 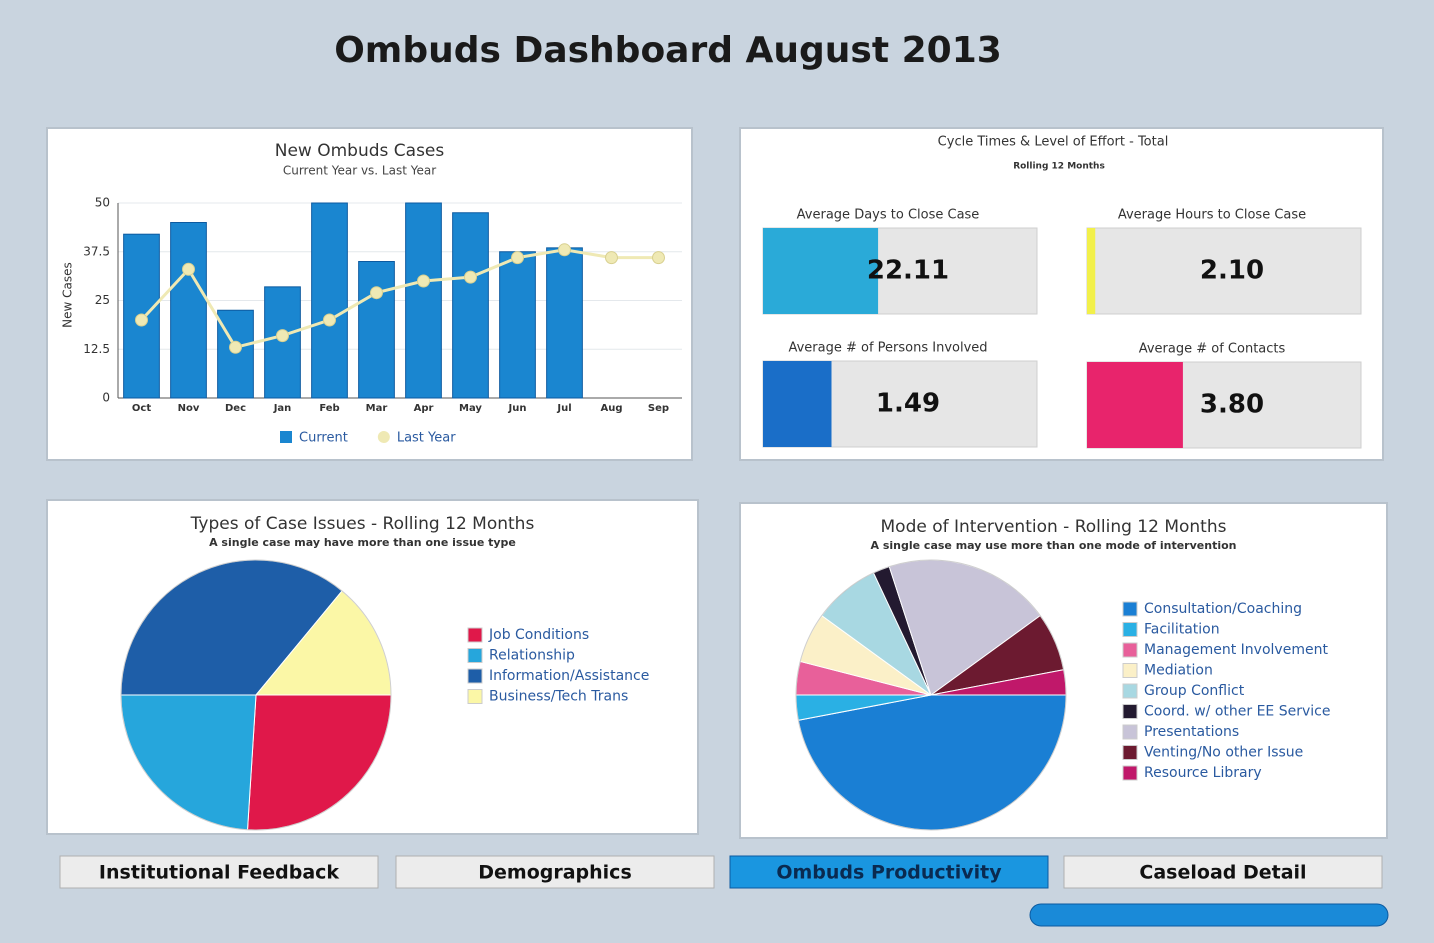 I want to click on nav-button-label: Ombuds Productivity, so click(x=889, y=873).